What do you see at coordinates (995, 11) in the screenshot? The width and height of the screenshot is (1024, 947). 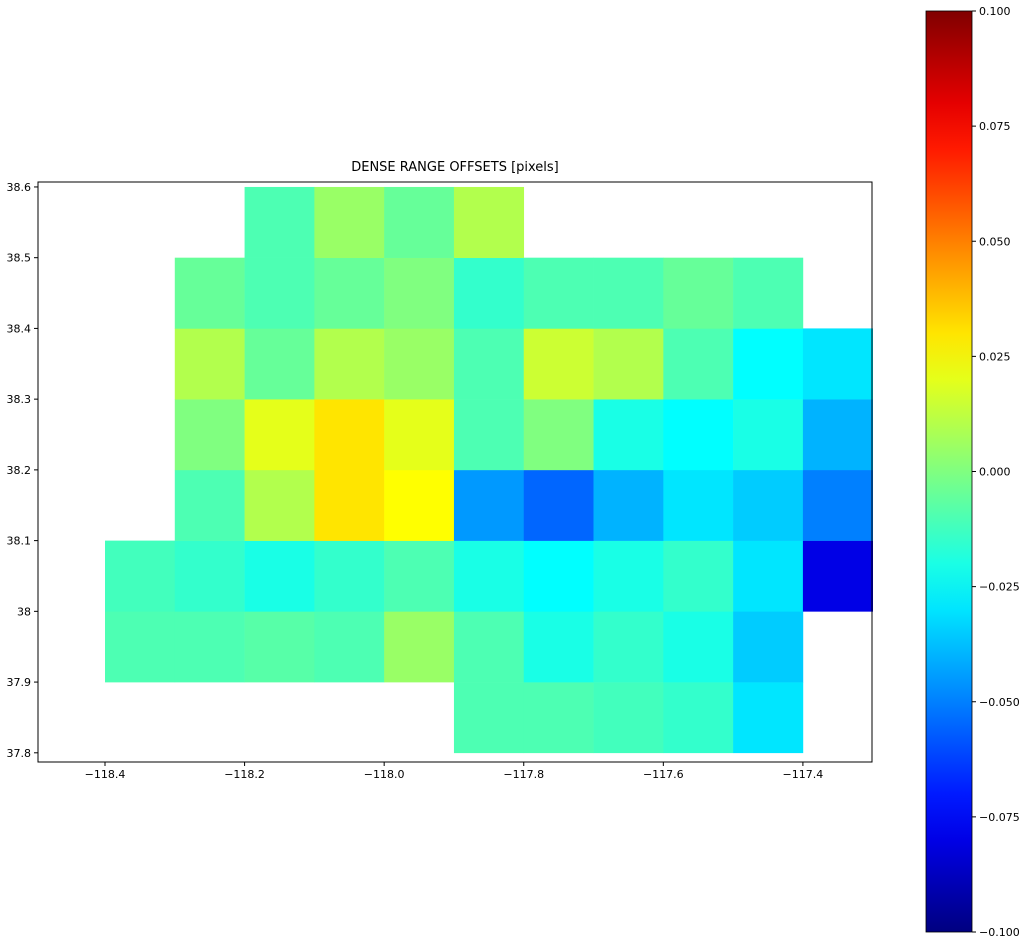 I see `colorbar-tick-label: 0.100` at bounding box center [995, 11].